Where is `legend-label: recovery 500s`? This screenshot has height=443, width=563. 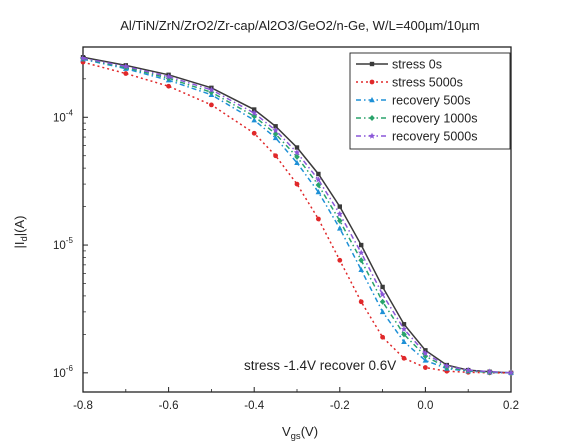 legend-label: recovery 500s is located at coordinates (431, 101).